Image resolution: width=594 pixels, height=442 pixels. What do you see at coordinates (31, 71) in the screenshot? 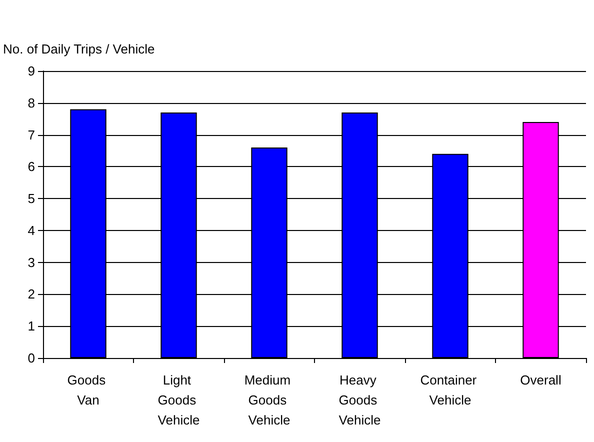
I see `y-tick-label: 9` at bounding box center [31, 71].